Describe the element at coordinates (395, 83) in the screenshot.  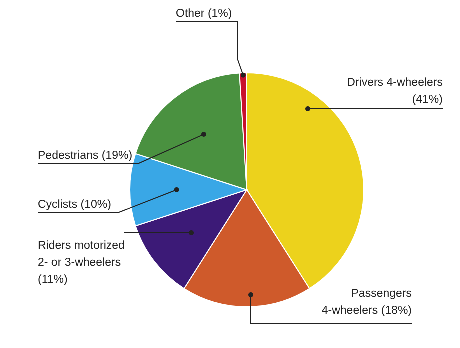
I see `slice-label: Drivers 4-wheelers` at that location.